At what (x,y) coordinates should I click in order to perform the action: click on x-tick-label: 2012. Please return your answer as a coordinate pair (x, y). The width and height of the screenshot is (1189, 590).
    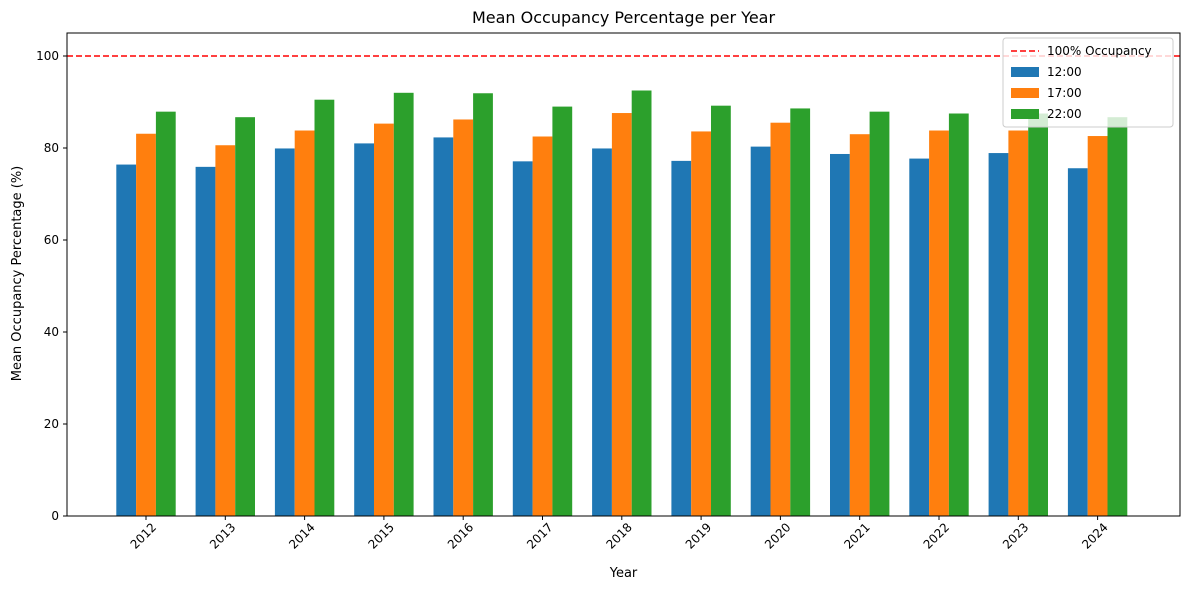
    Looking at the image, I should click on (143, 535).